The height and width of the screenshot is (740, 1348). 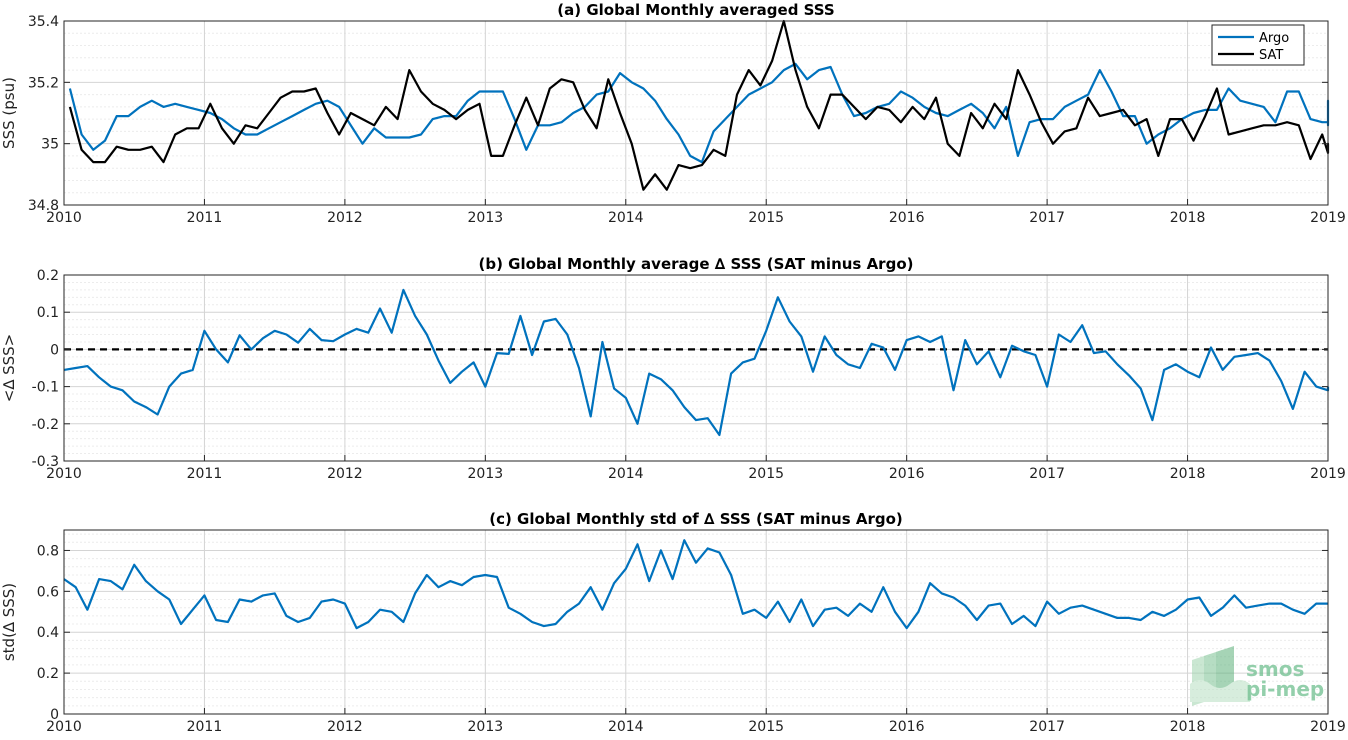 I want to click on y-tick-label: 35.4, so click(x=43, y=22).